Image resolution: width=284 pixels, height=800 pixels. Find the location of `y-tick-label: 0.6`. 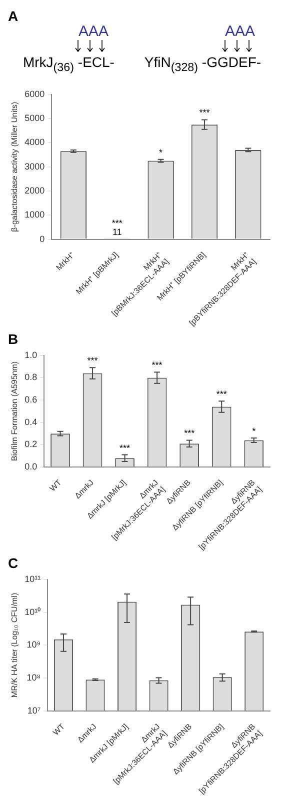

y-tick-label: 0.6 is located at coordinates (31, 399).